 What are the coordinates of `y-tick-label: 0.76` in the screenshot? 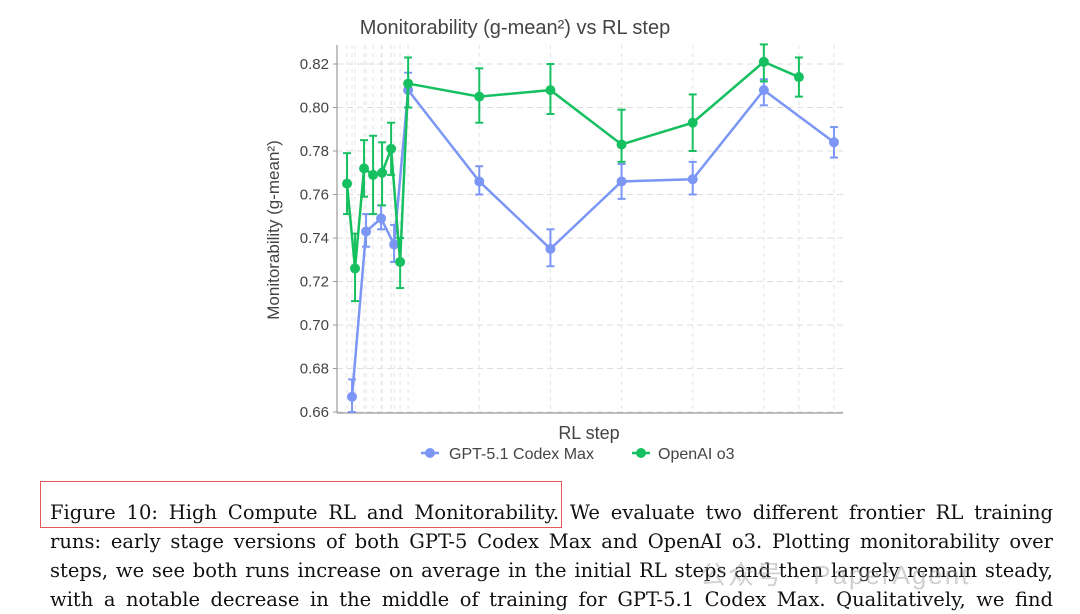 It's located at (314, 195).